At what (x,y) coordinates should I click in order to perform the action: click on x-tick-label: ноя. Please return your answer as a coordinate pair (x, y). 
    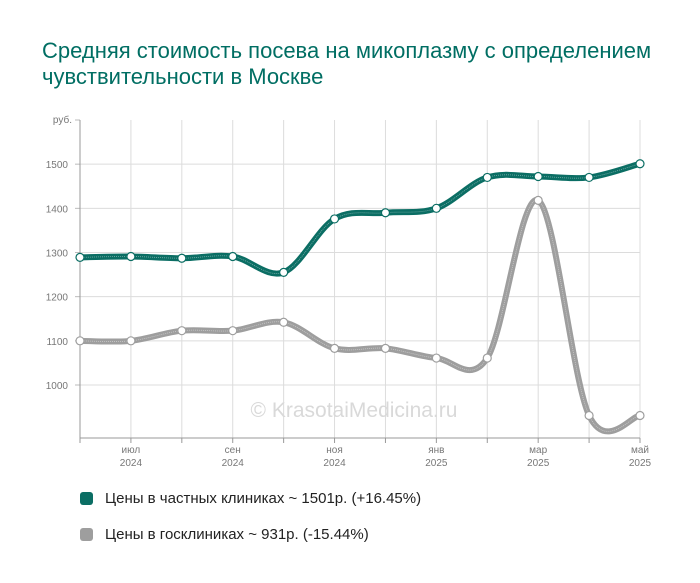
    Looking at the image, I should click on (334, 450).